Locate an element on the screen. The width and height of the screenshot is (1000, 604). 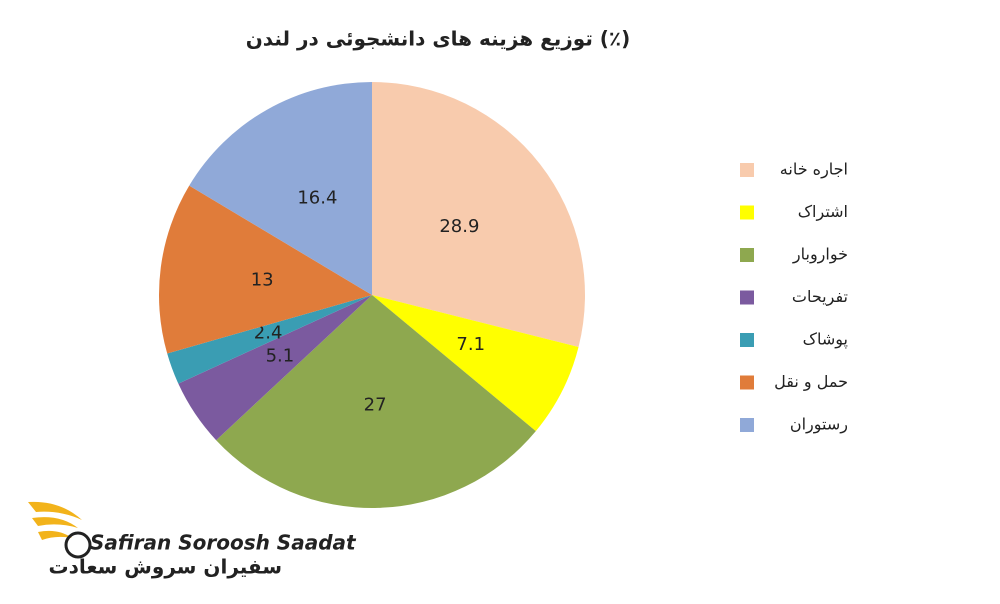
legend-label: حمل و نقل is located at coordinates (811, 382).